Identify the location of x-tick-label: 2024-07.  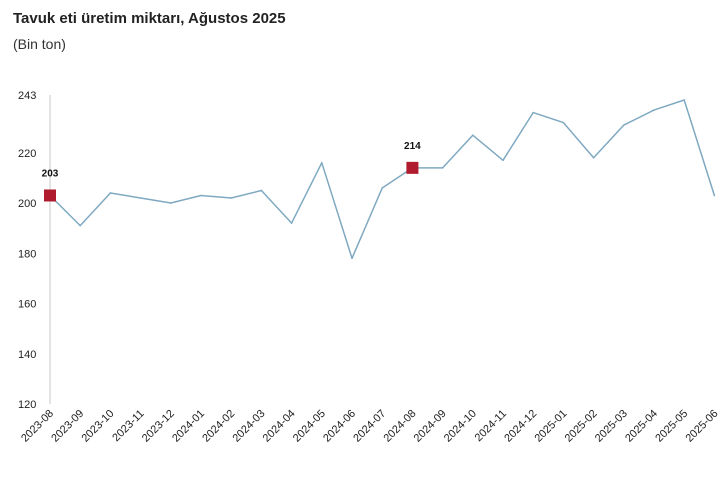
(369, 426).